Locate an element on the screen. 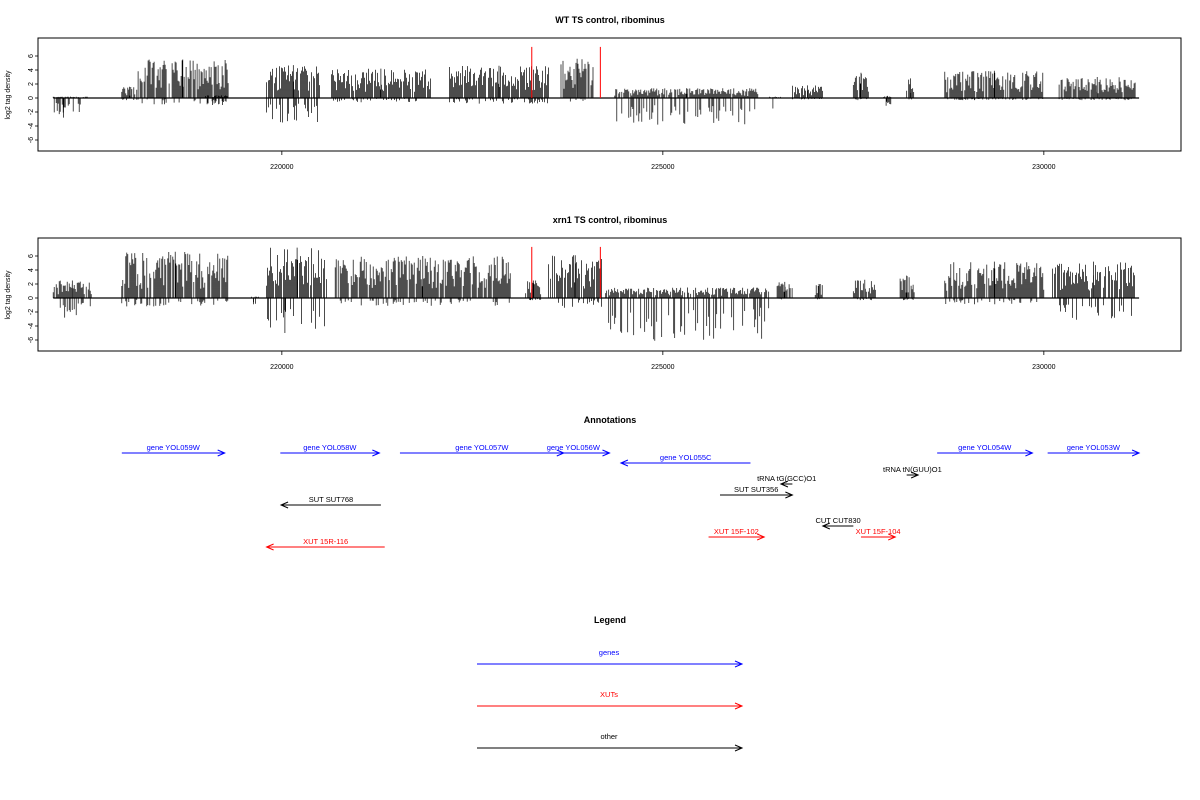 This screenshot has width=1200, height=800. wt-y-tick-label-2: -2 is located at coordinates (31, 112).